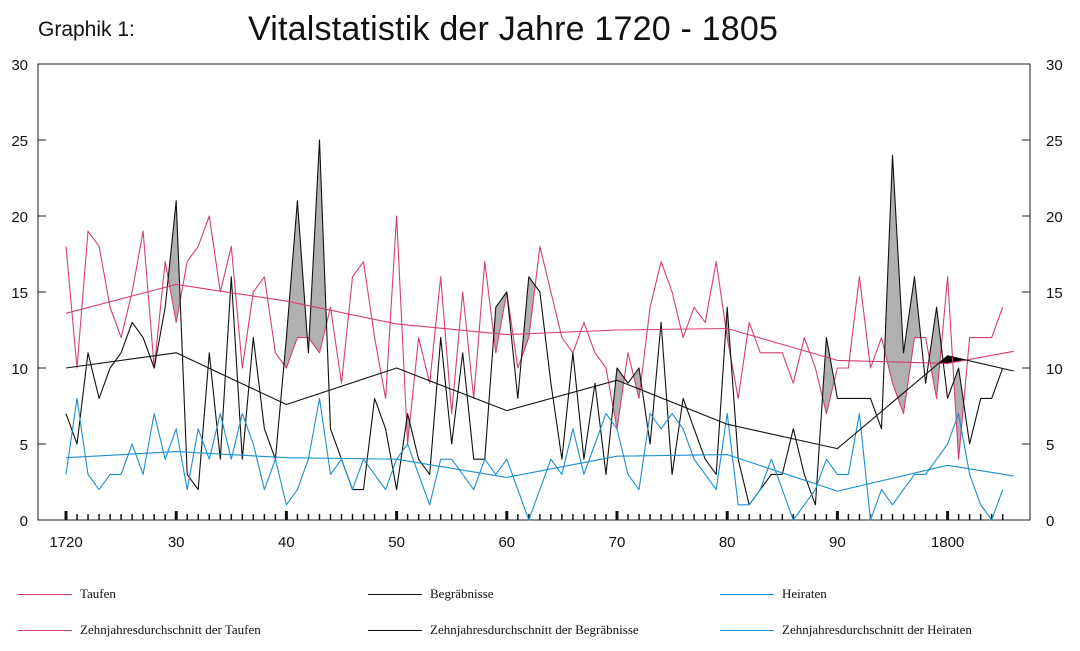  What do you see at coordinates (534, 629) in the screenshot?
I see `legend-label: Zehnjahresdurchschnitt der Begräbnisse` at bounding box center [534, 629].